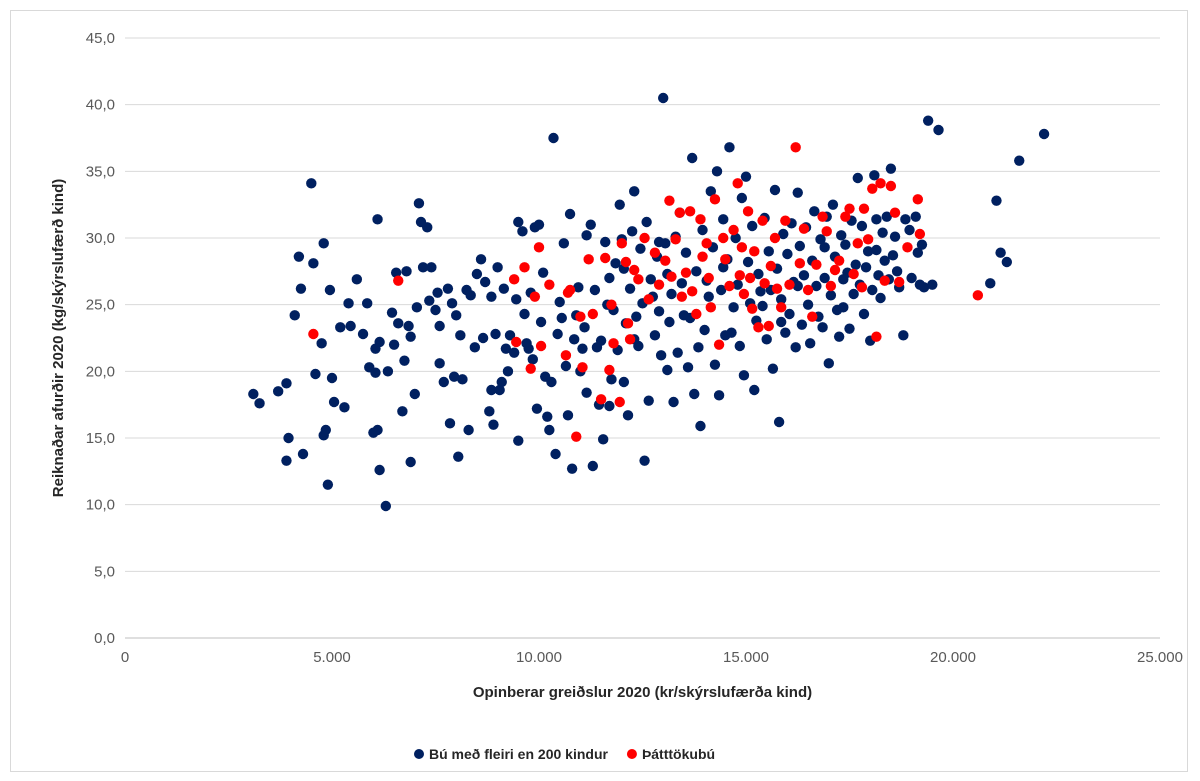  I want to click on x-tick-label: 5.000, so click(332, 657).